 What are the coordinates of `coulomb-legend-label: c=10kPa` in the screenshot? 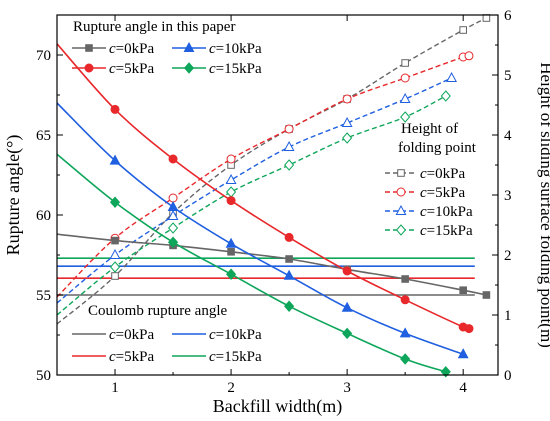 It's located at (235, 335).